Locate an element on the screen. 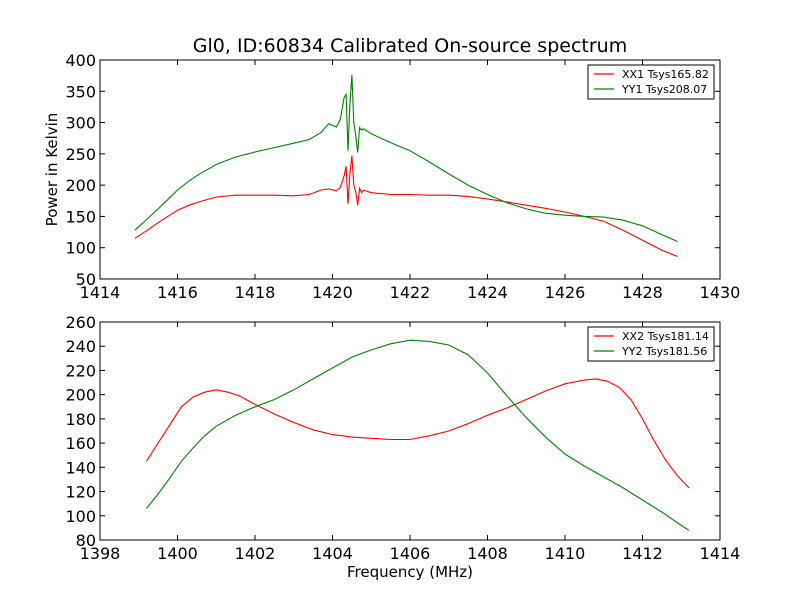 This screenshot has height=600, width=800. legend-label: YY2 Tsys181.56 is located at coordinates (664, 351).